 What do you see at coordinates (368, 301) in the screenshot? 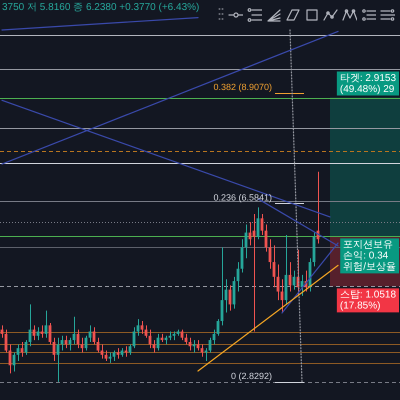
I see `band-label: 스탑: 1.0518 (17.85%)` at bounding box center [368, 301].